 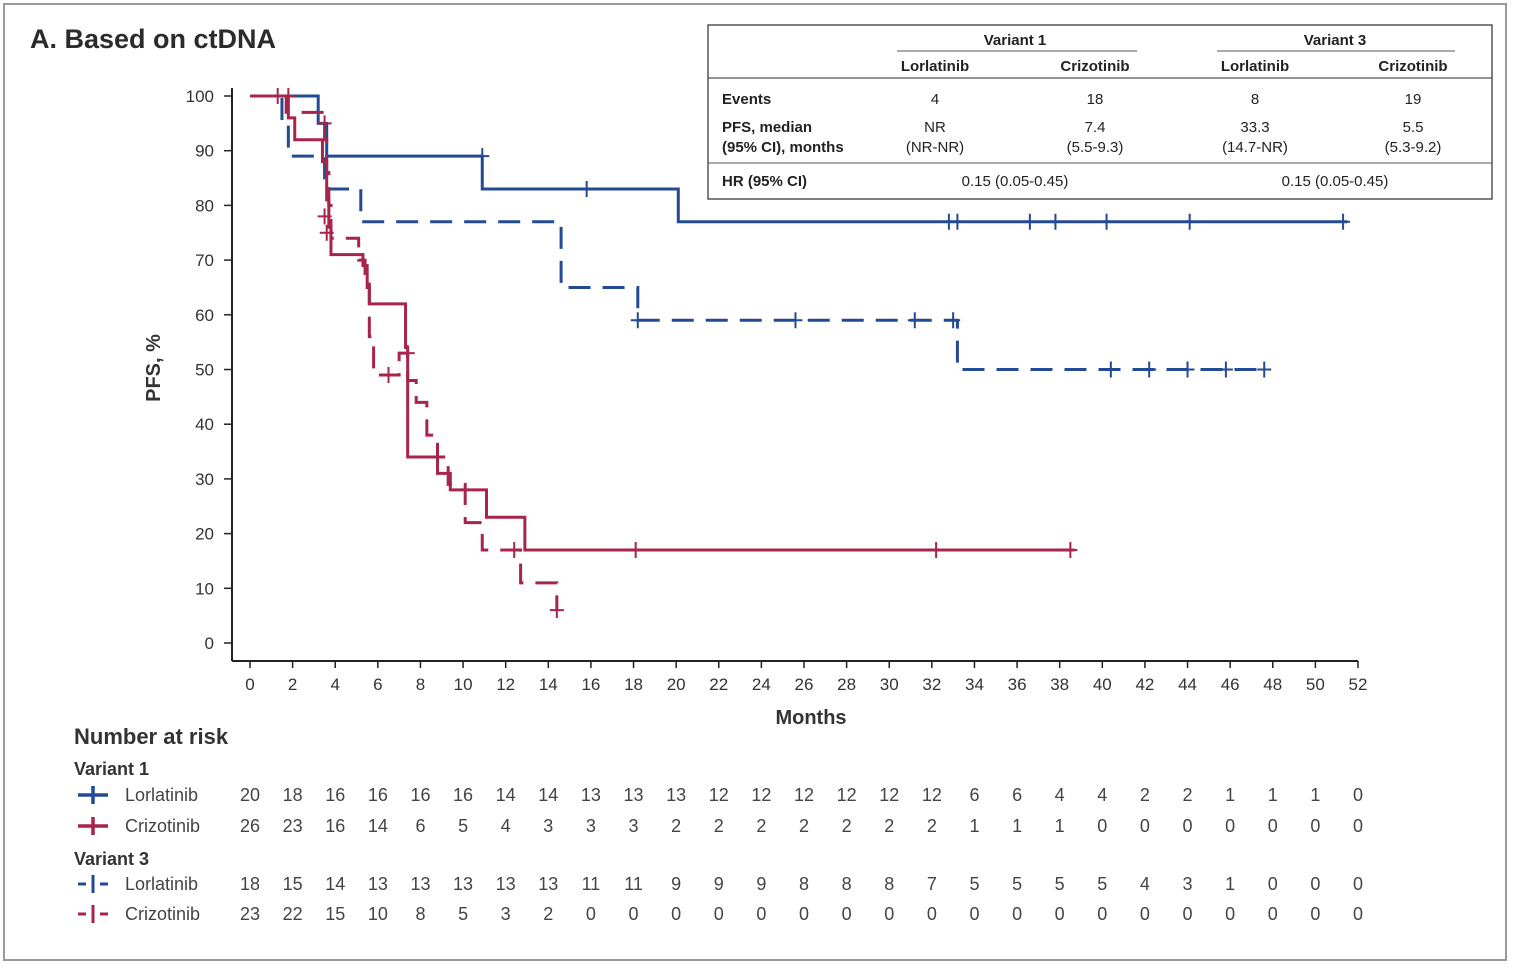 What do you see at coordinates (111, 859) in the screenshot?
I see `risk-group-label: Variant 3` at bounding box center [111, 859].